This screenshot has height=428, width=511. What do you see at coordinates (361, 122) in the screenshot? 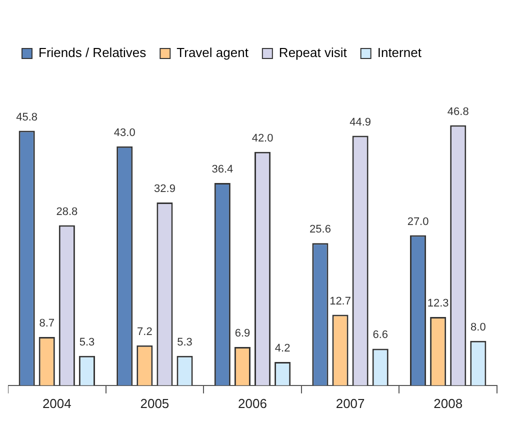
I see `data-label: 44.9` at bounding box center [361, 122].